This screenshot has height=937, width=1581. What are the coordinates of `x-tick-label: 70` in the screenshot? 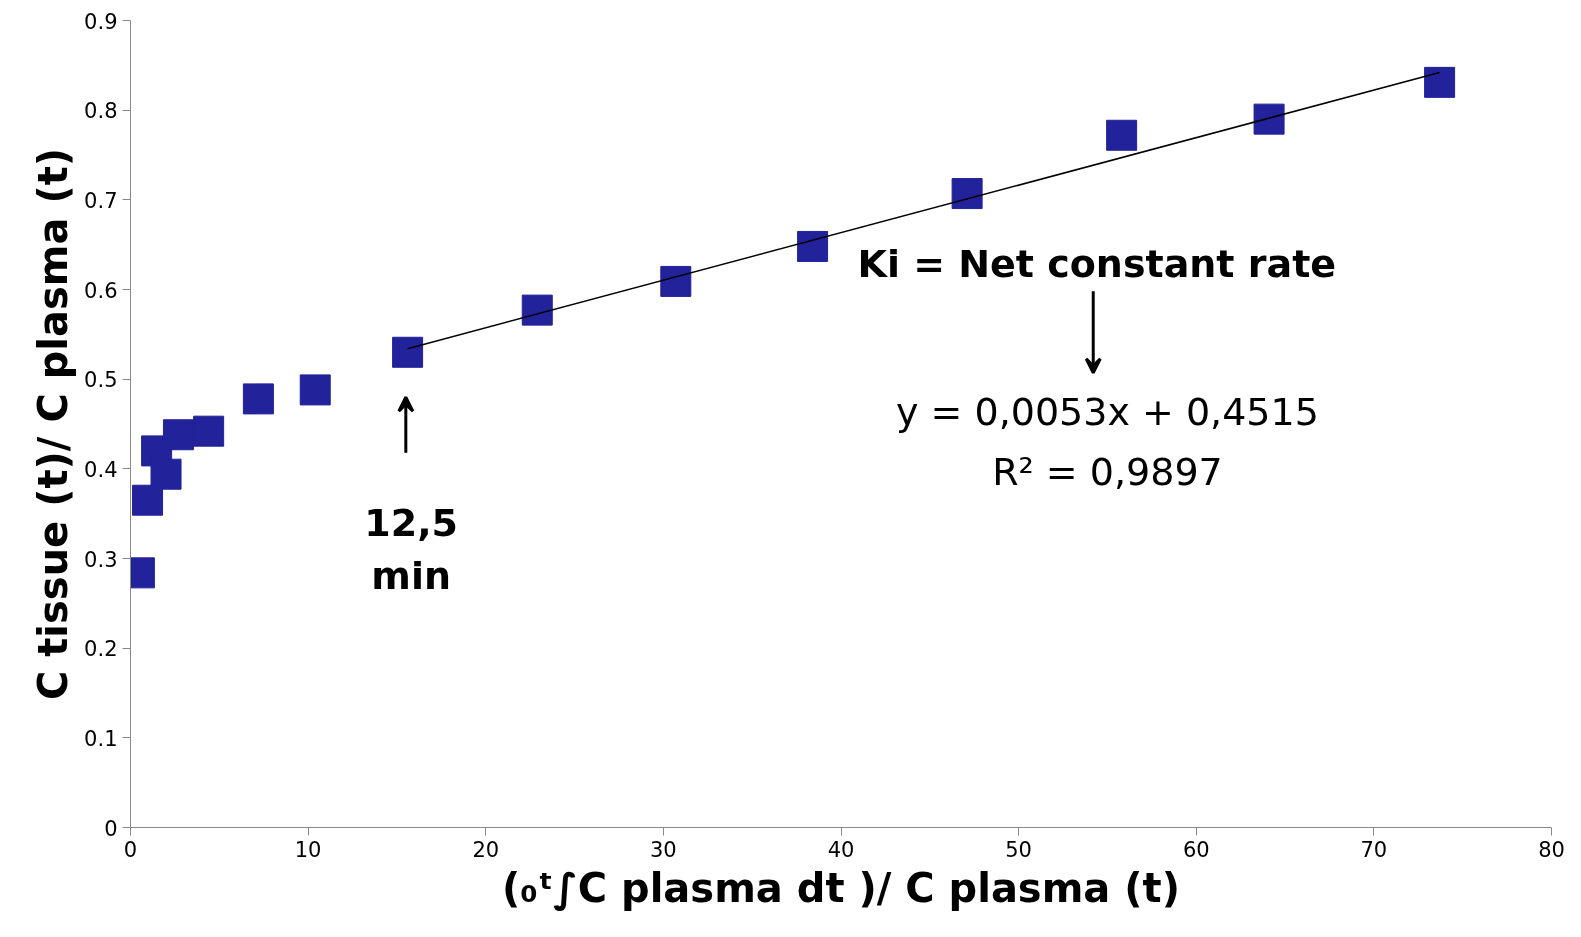 It's located at (1374, 849).